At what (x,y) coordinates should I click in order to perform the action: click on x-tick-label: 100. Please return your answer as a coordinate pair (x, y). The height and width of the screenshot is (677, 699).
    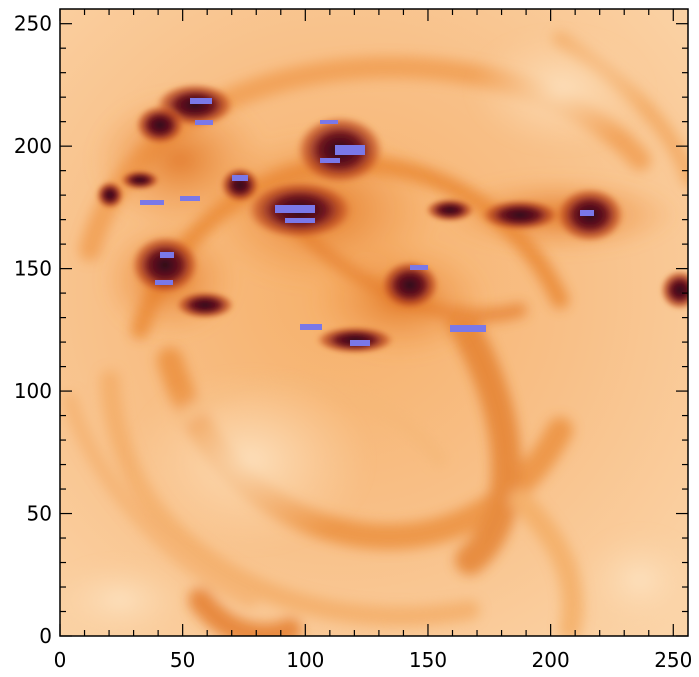
    Looking at the image, I should click on (305, 660).